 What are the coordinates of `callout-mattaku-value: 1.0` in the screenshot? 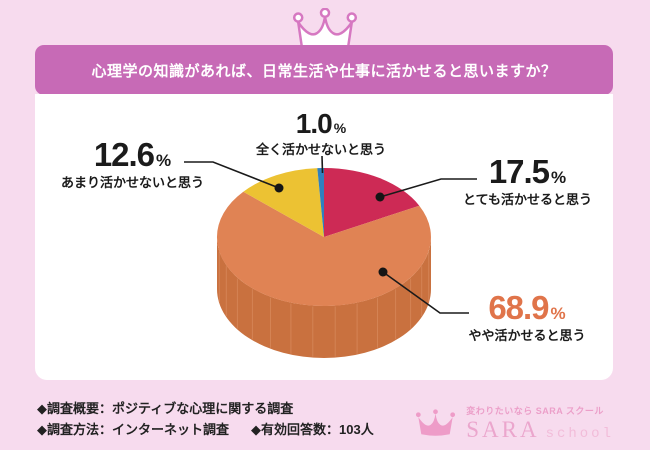 It's located at (314, 123).